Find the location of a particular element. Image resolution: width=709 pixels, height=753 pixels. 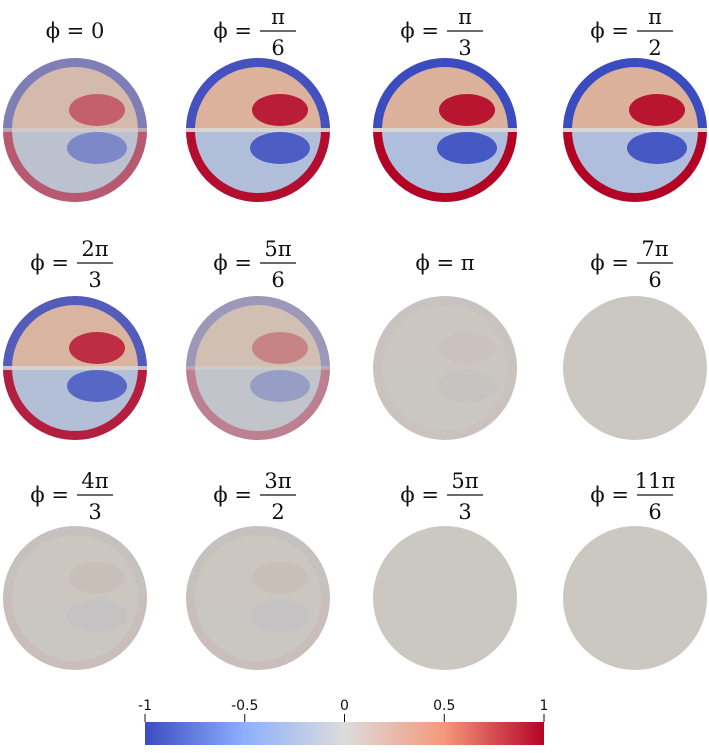

panel-label-numerator: 2π is located at coordinates (94, 249).